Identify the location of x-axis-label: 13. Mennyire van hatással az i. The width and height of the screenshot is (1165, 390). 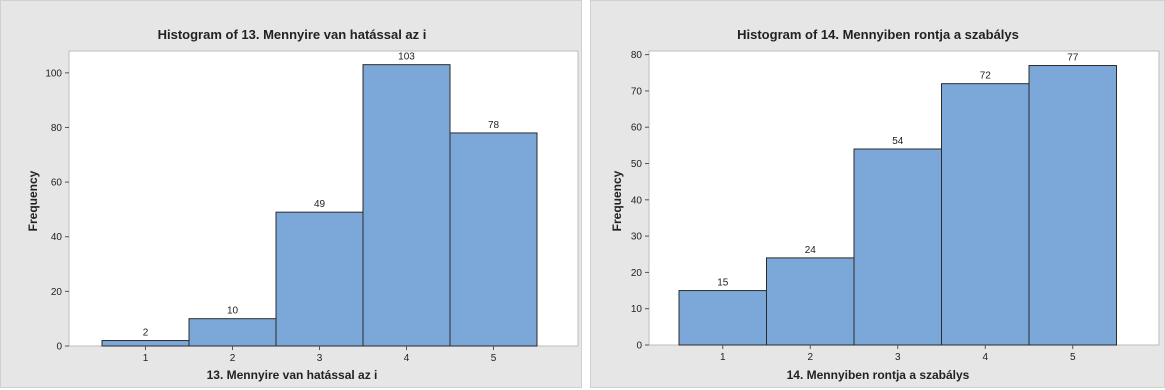
(292, 375).